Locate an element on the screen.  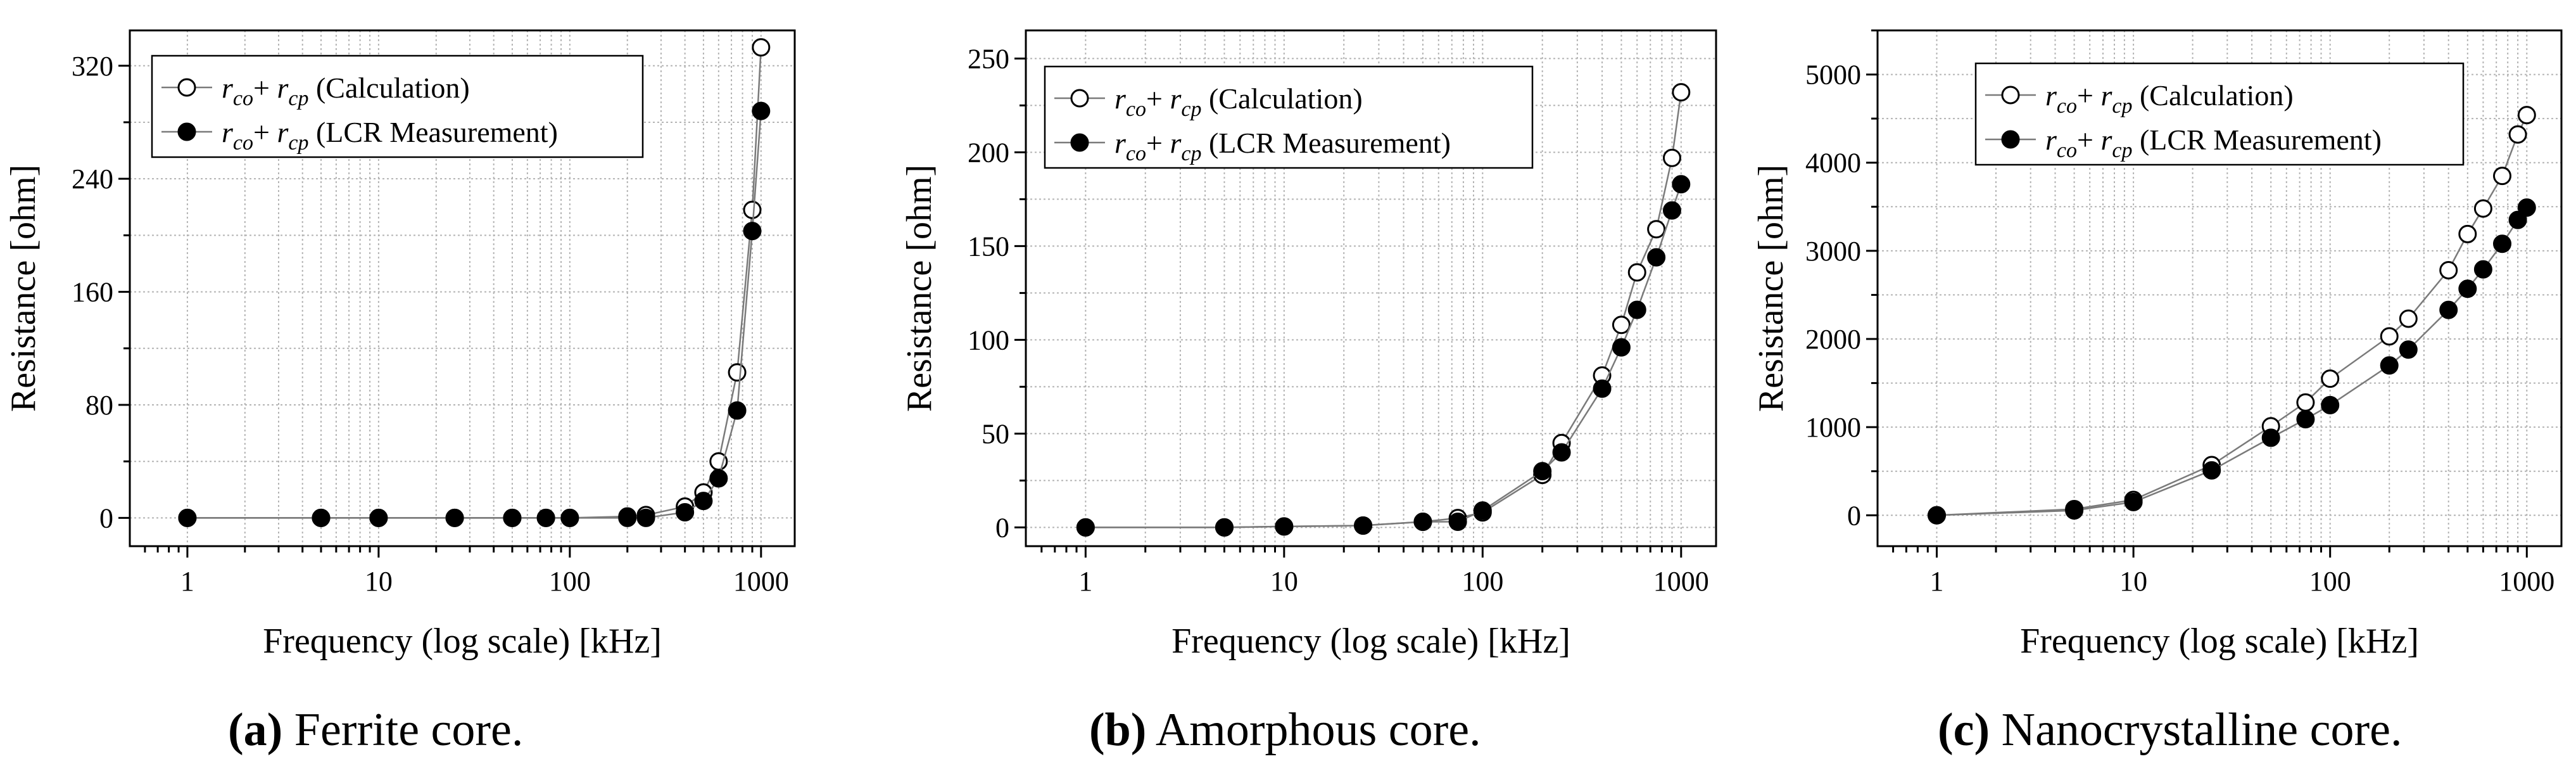
series-measurement-c is located at coordinates (2232, 361).